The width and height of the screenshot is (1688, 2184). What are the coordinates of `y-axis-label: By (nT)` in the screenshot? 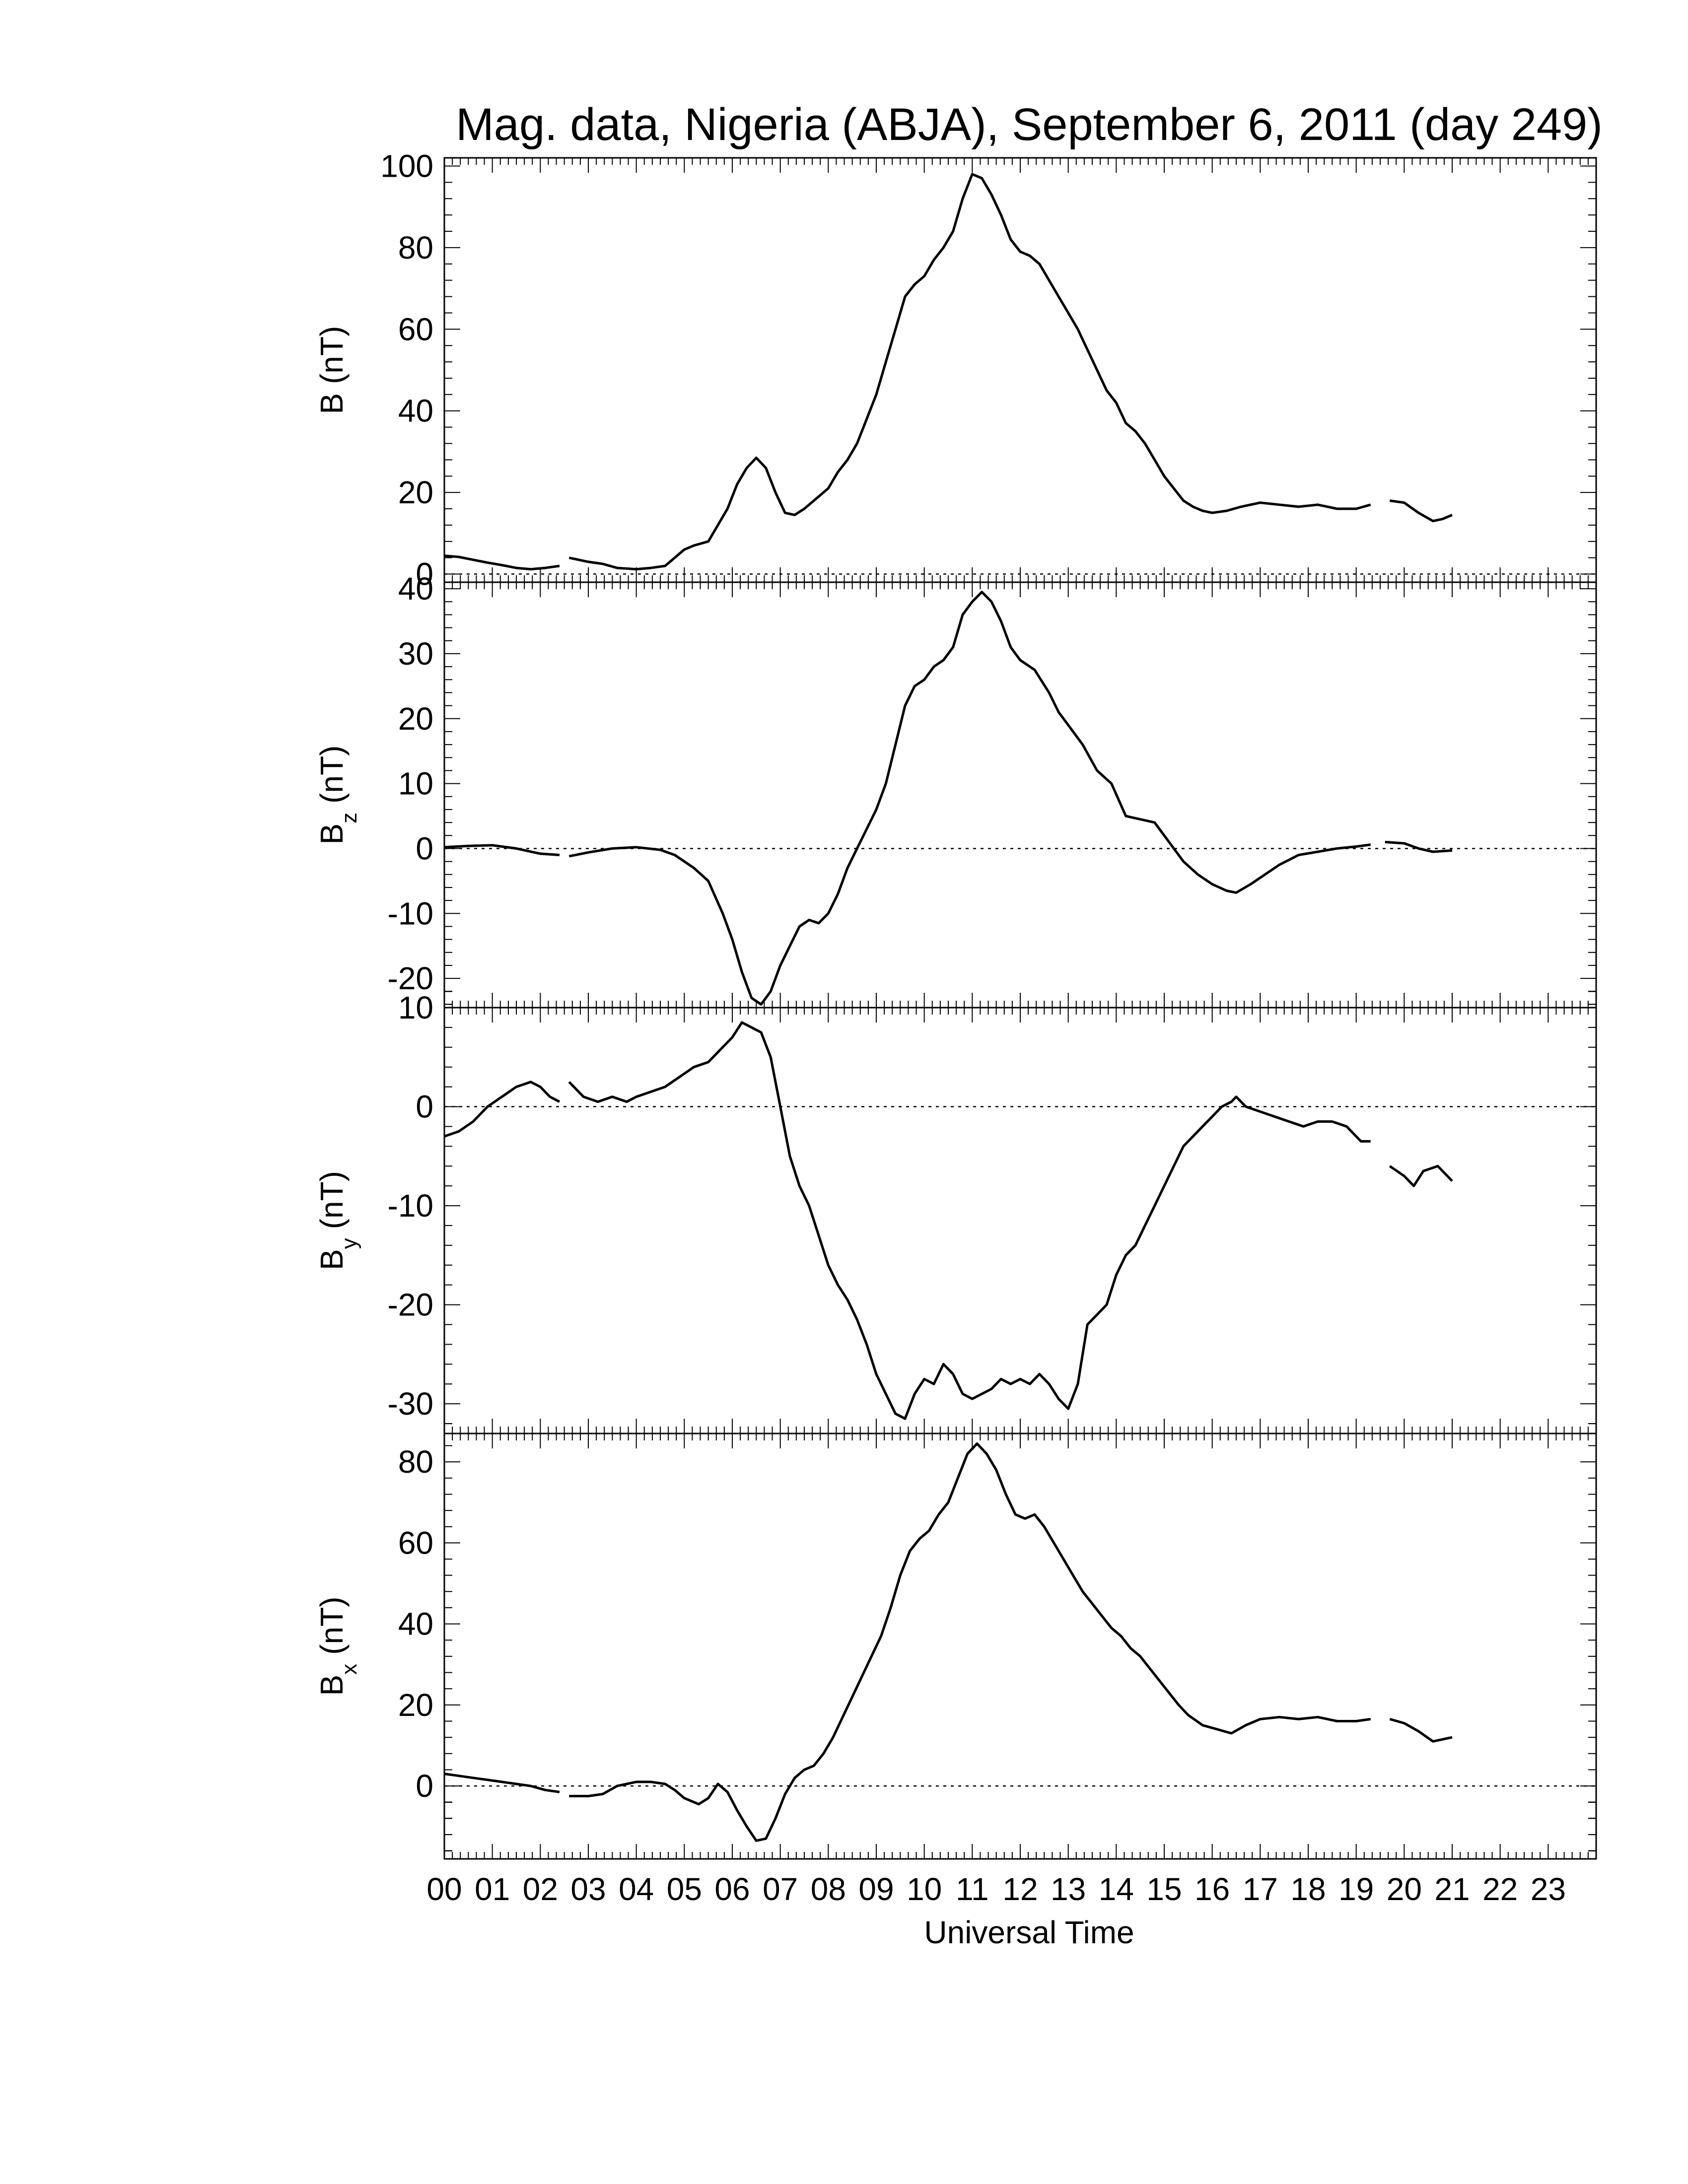 It's located at (337, 1220).